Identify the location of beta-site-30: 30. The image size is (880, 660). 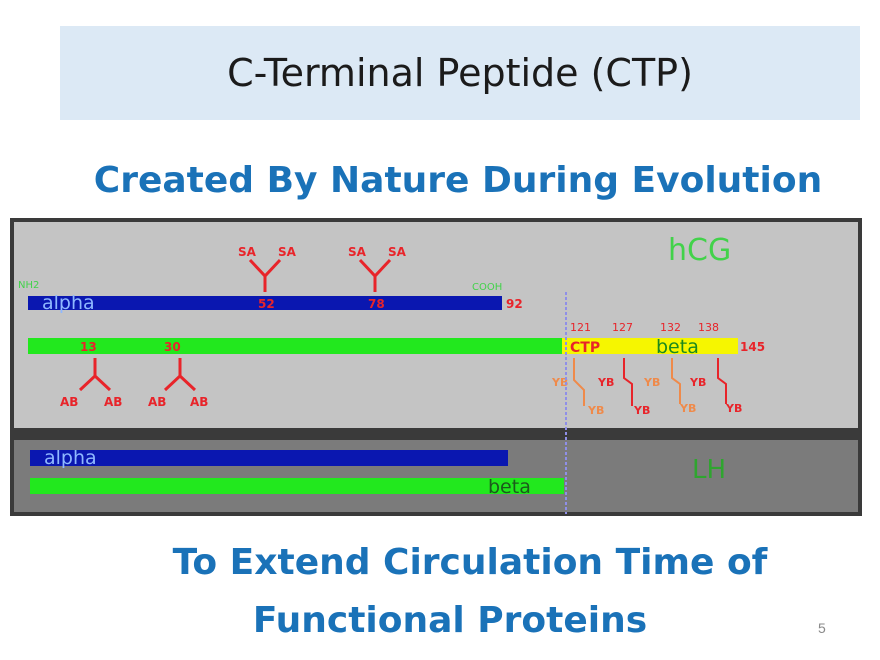
(172, 347).